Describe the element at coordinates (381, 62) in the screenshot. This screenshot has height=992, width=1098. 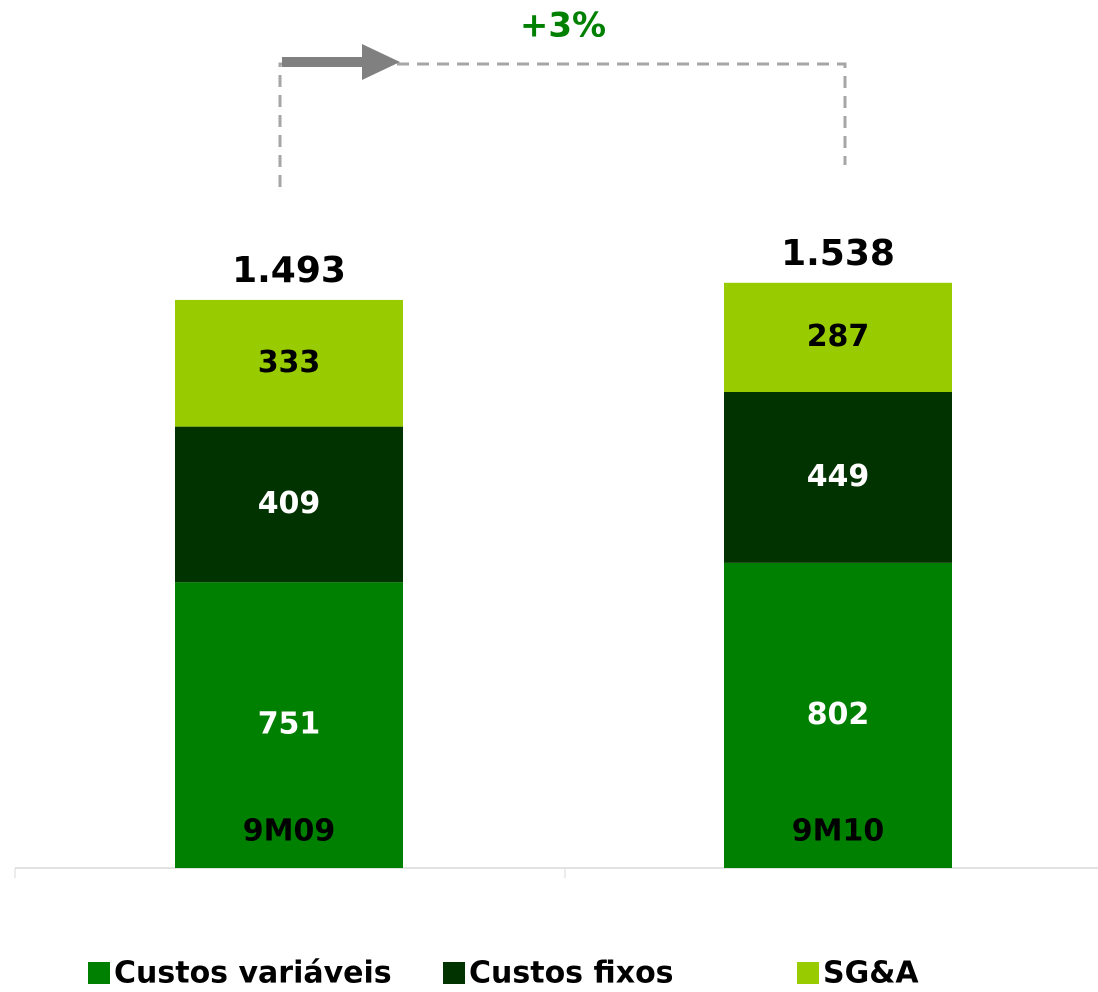
I see `arrow-head` at that location.